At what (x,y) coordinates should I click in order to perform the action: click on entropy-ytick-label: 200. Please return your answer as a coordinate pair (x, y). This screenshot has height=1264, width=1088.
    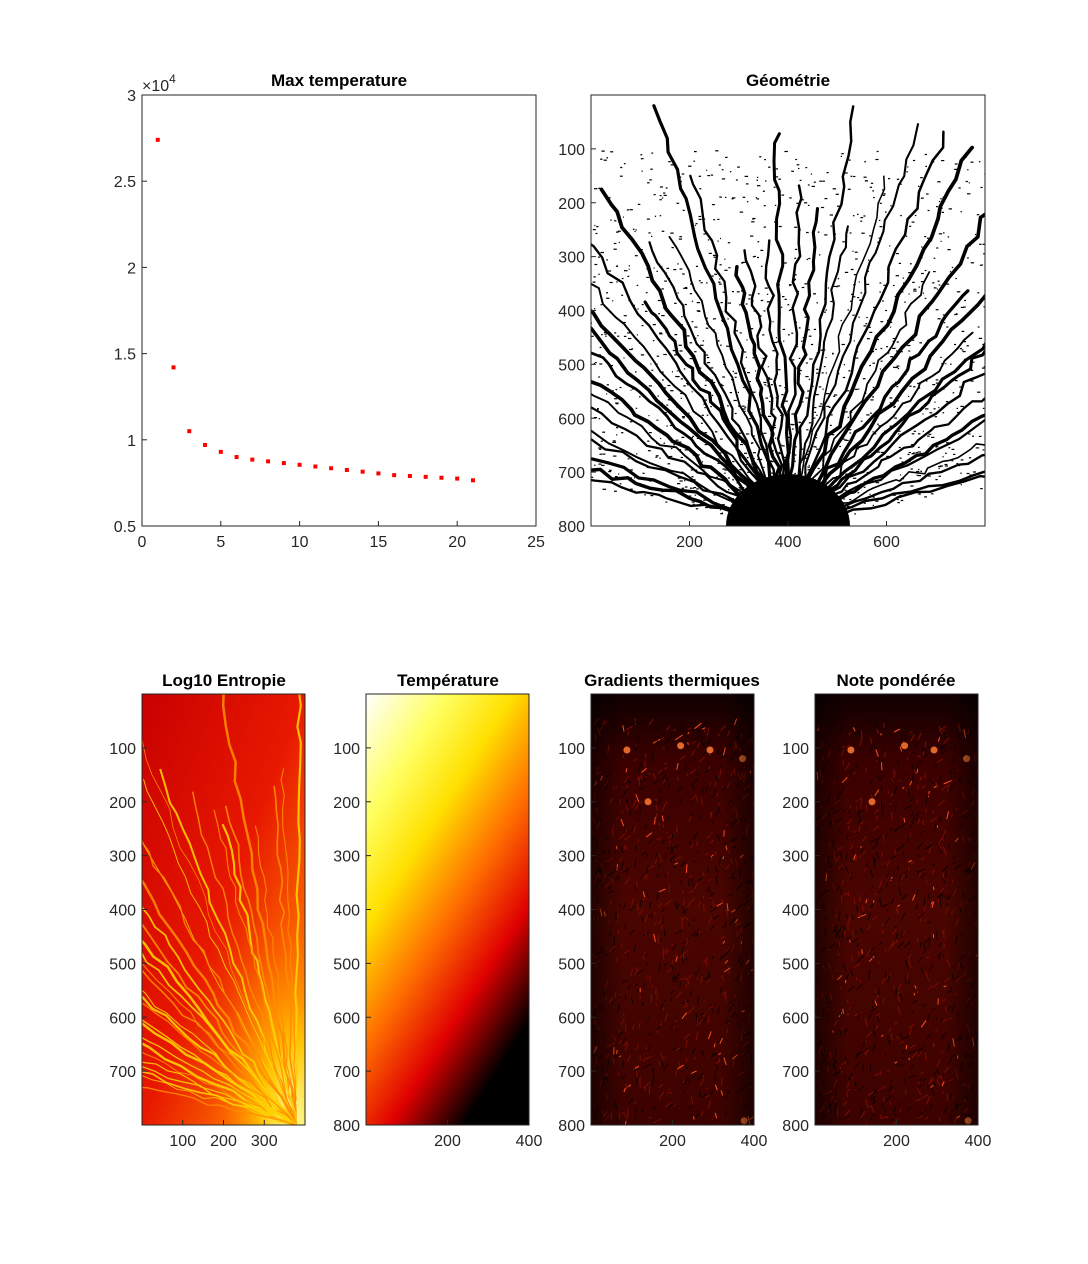
    Looking at the image, I should click on (122, 803).